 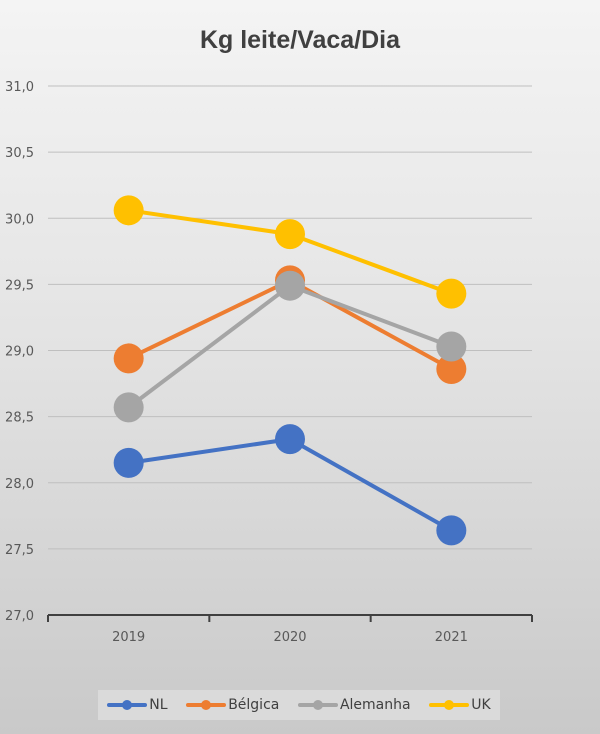 What do you see at coordinates (19, 285) in the screenshot?
I see `y-tick-label: 29,5` at bounding box center [19, 285].